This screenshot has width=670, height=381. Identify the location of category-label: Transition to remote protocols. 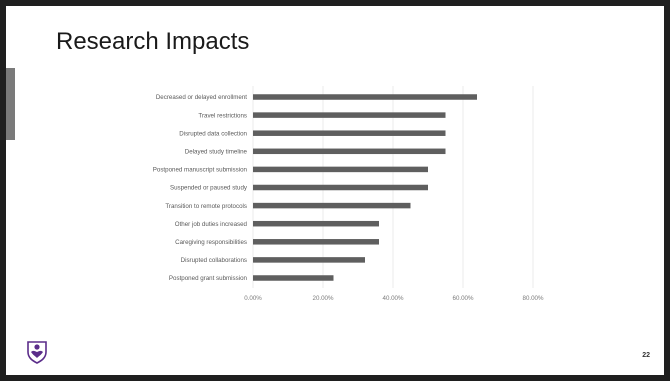
(206, 206).